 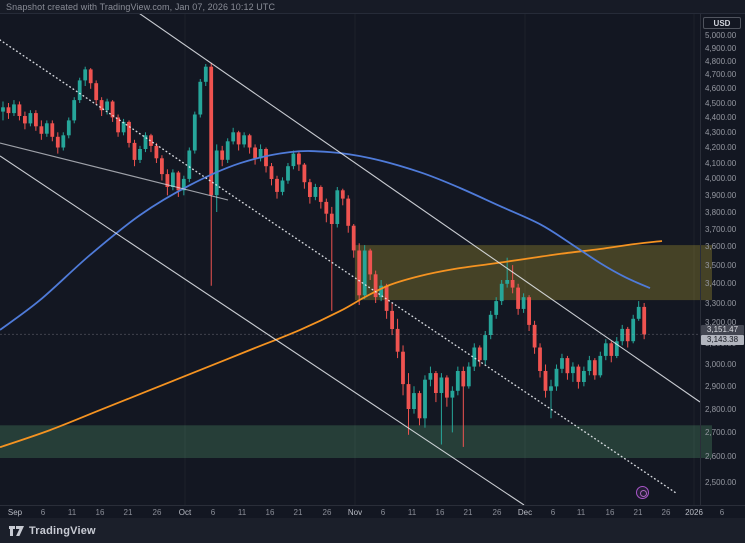 I want to click on price-axis-label: 4,700.00, so click(x=721, y=75).